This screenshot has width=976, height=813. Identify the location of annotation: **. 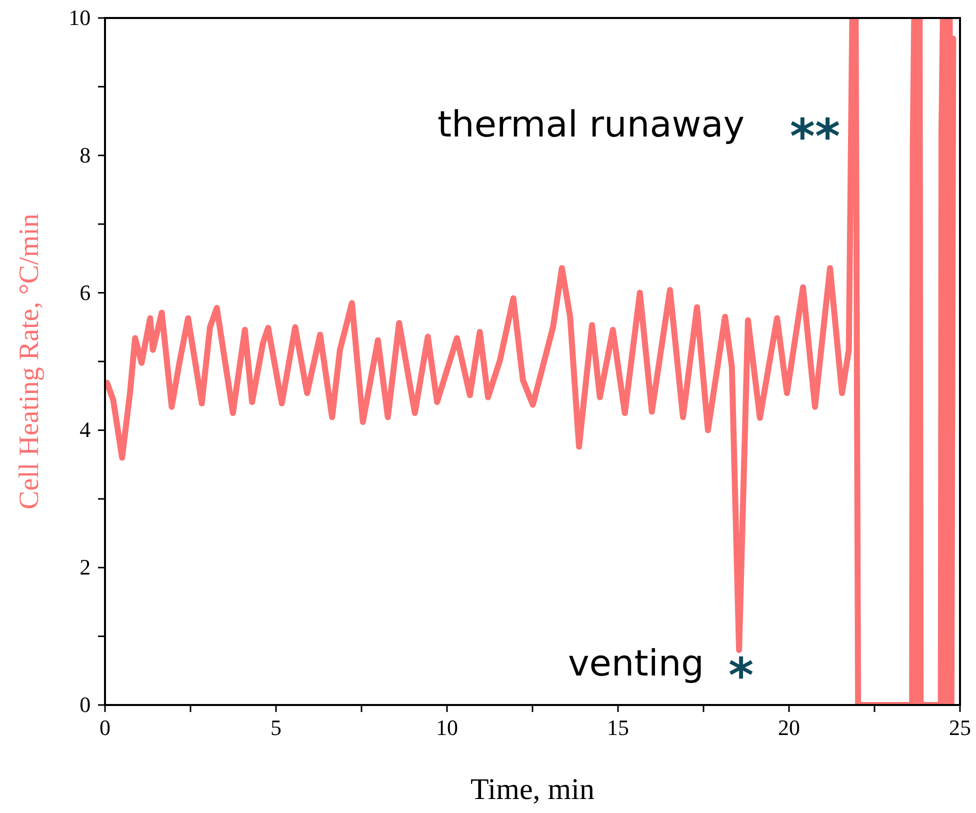
(815, 136).